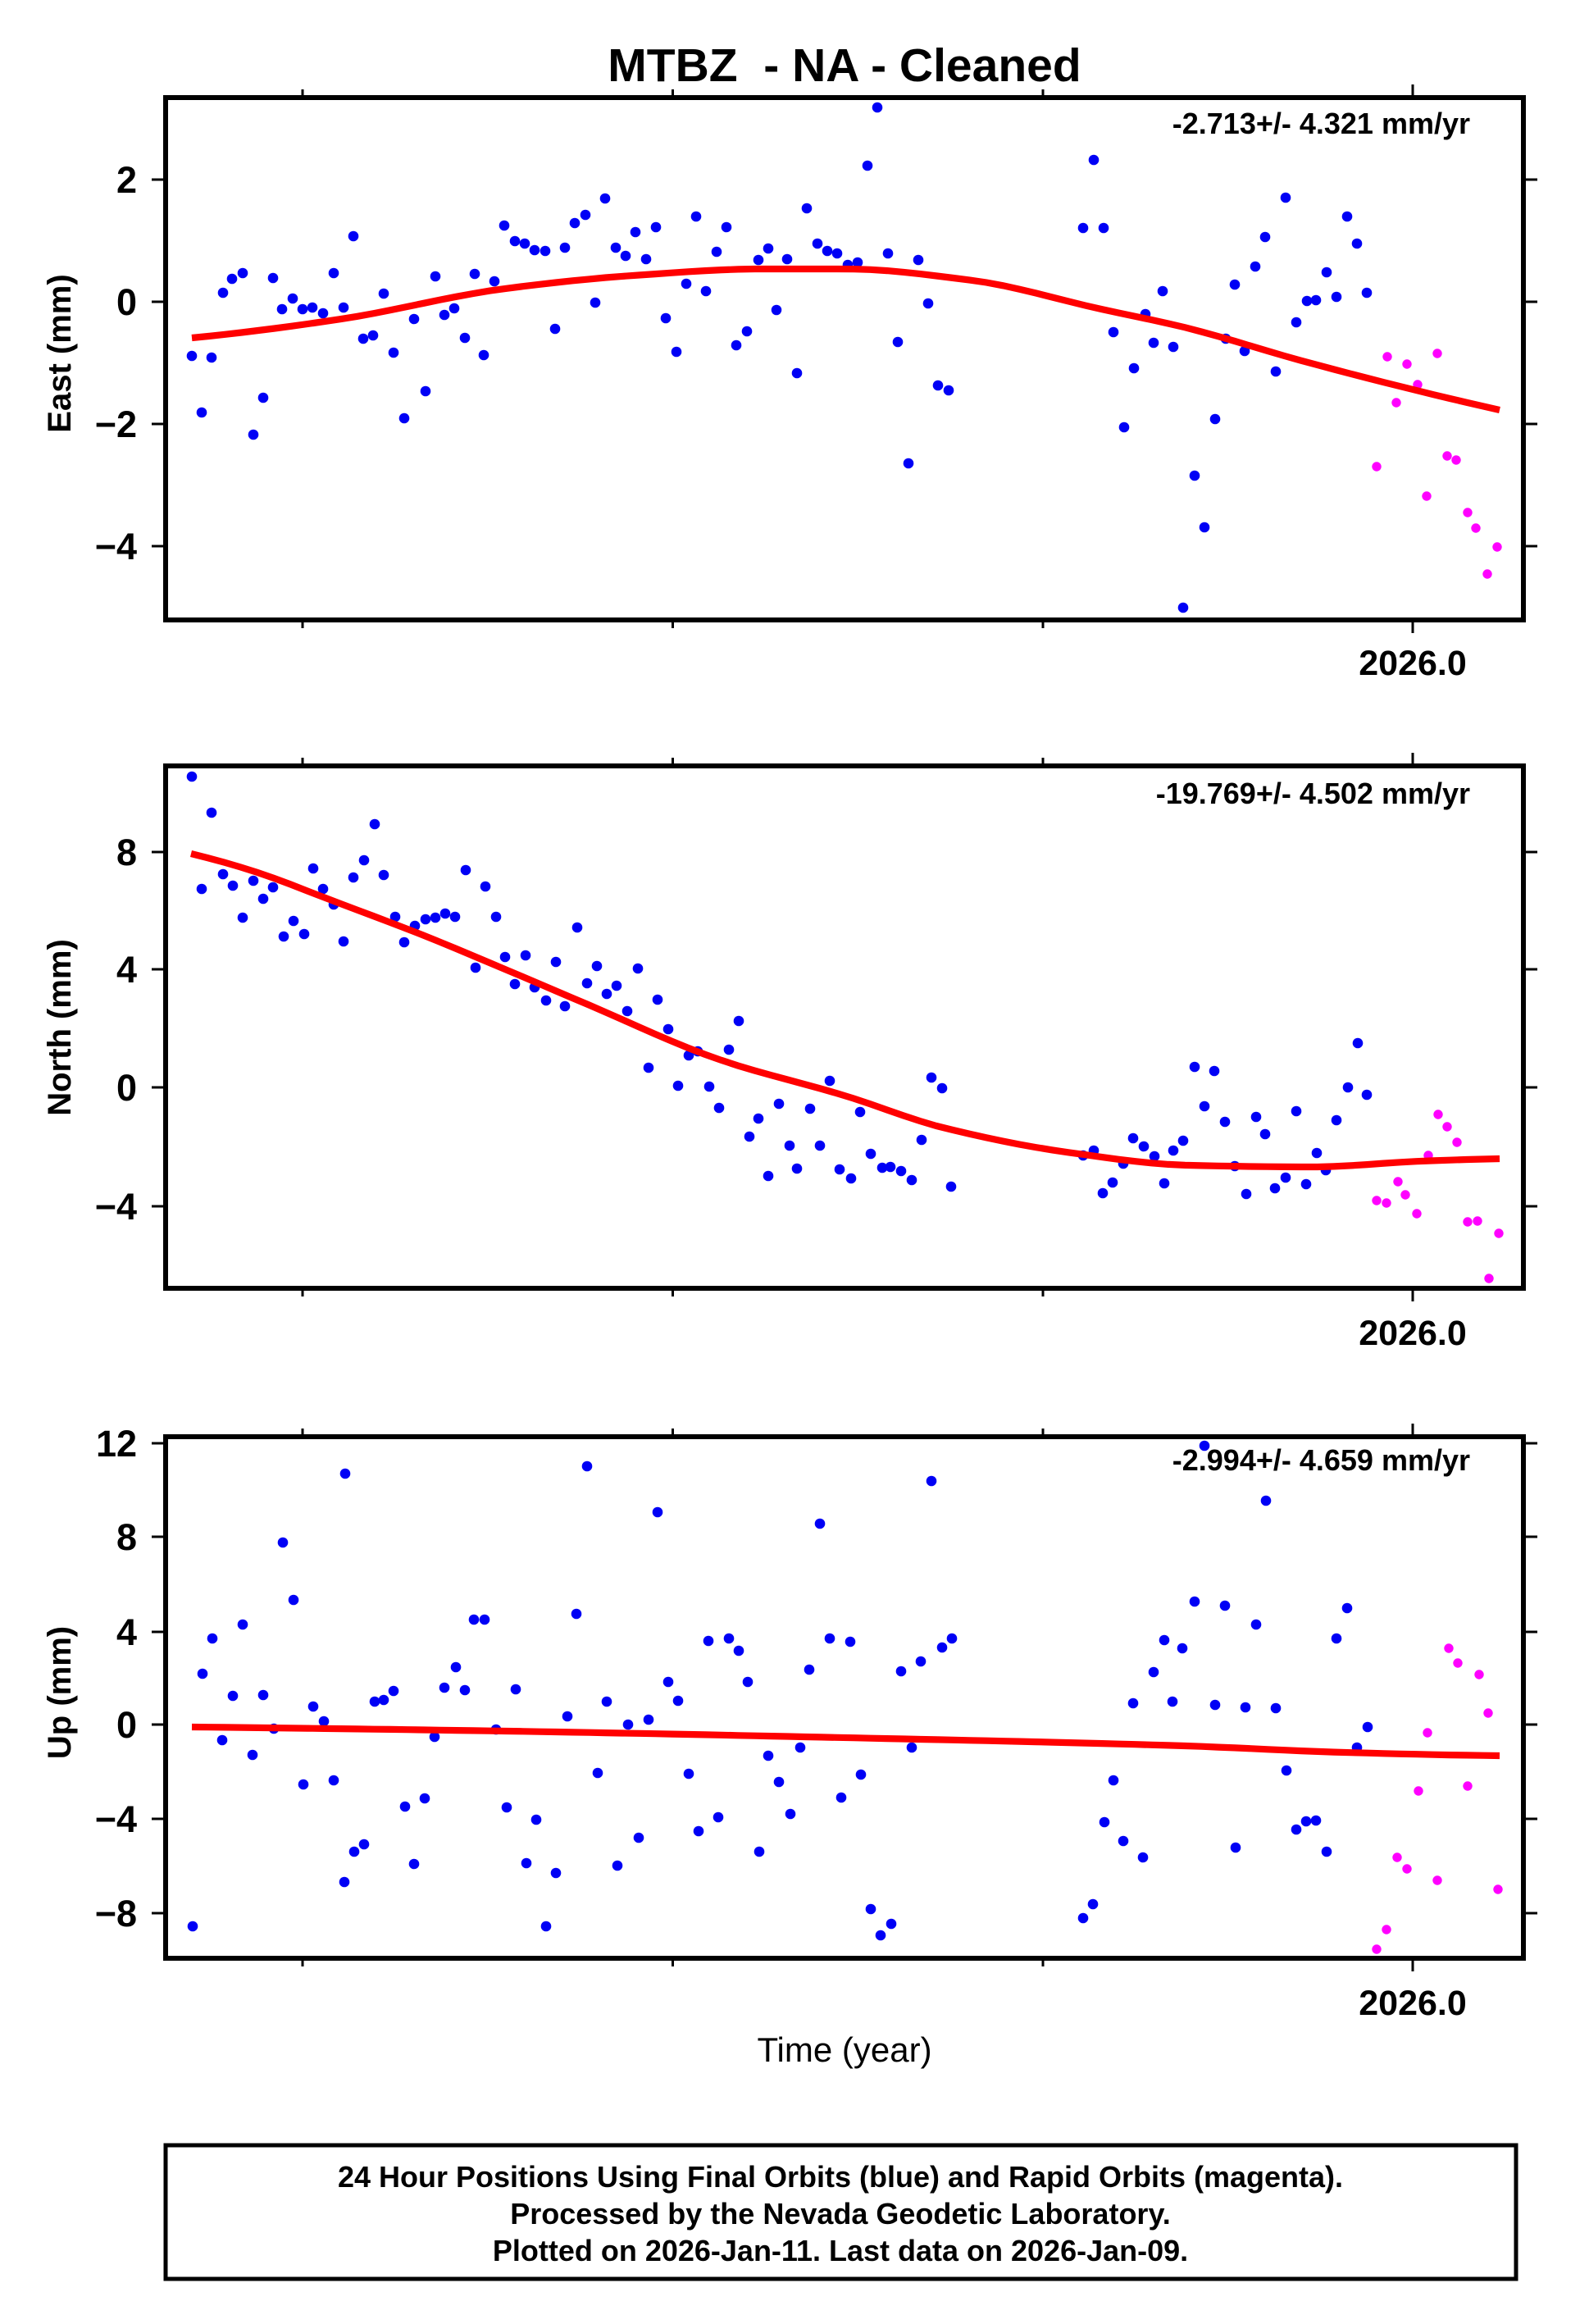  What do you see at coordinates (60, 353) in the screenshot?
I see `svg-text: East (mm)` at bounding box center [60, 353].